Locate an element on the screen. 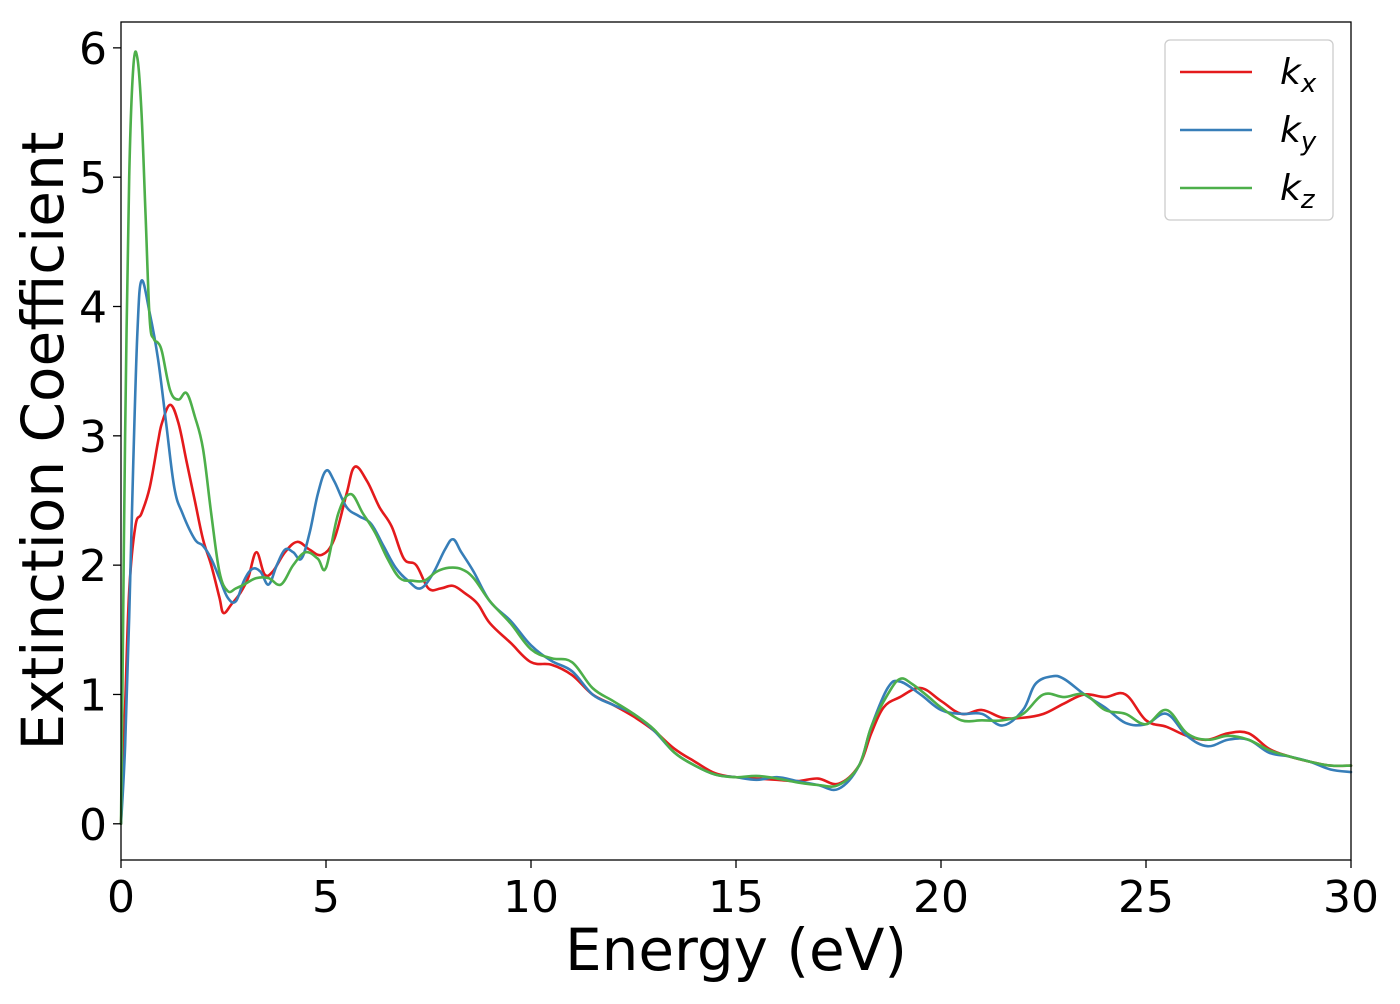  y-axis-label: Extinction Coefficient is located at coordinates (43, 441).